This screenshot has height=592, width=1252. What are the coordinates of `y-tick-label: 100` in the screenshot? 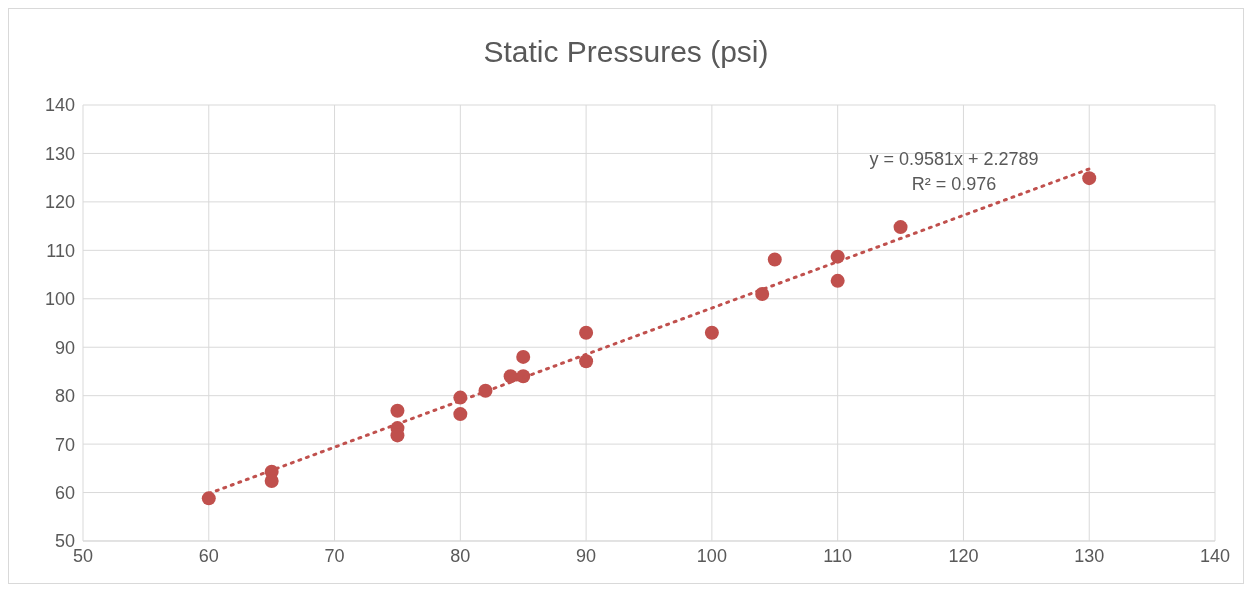 It's located at (59, 299).